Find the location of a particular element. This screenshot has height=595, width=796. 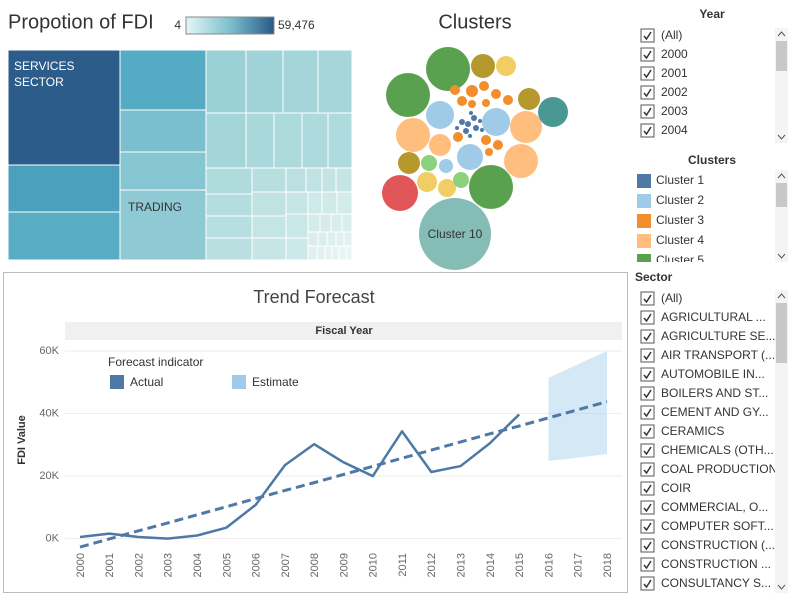

filter-item: COIR is located at coordinates (676, 488).